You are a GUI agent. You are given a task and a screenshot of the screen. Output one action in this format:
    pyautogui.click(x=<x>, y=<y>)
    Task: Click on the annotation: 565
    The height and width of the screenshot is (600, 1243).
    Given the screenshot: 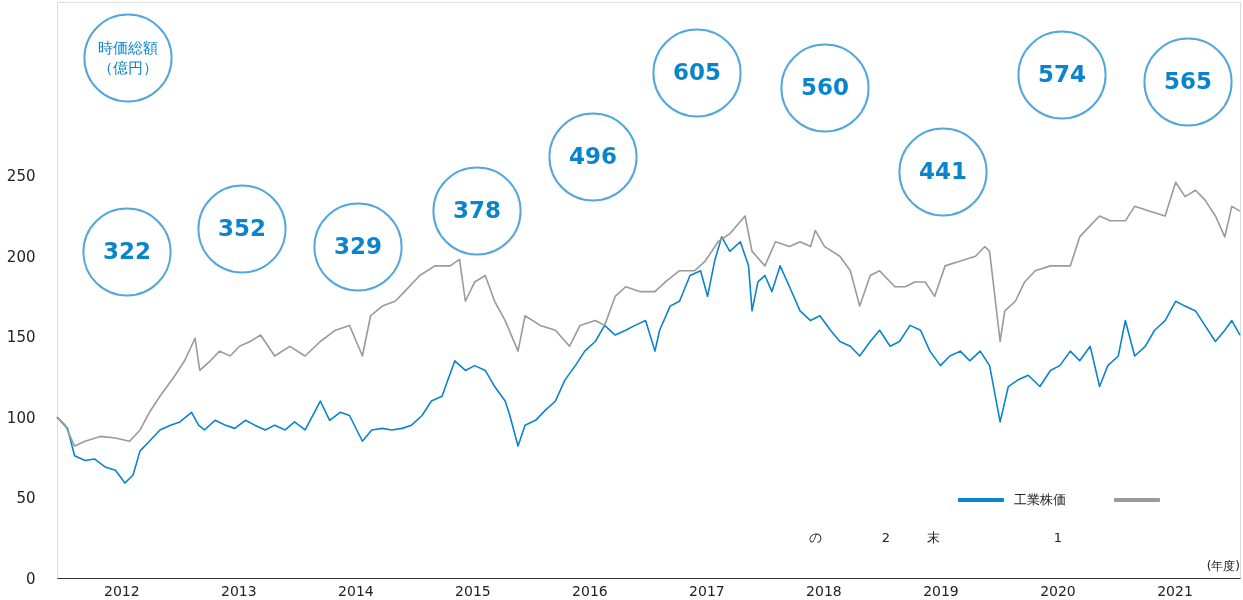 What is the action you would take?
    pyautogui.click(x=1188, y=81)
    